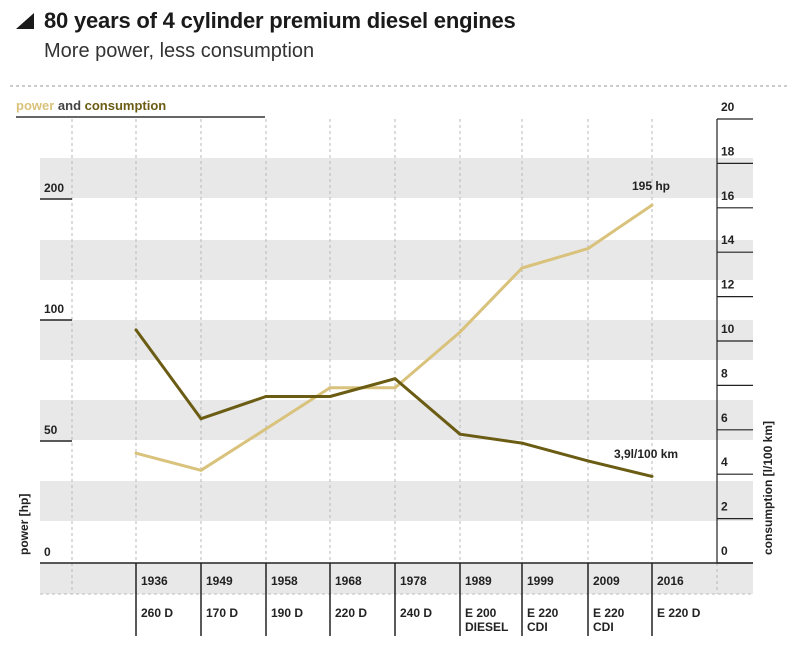 The width and height of the screenshot is (800, 648). Describe the element at coordinates (646, 454) in the screenshot. I see `consumption-end-label: 3,9l/100 km` at that location.